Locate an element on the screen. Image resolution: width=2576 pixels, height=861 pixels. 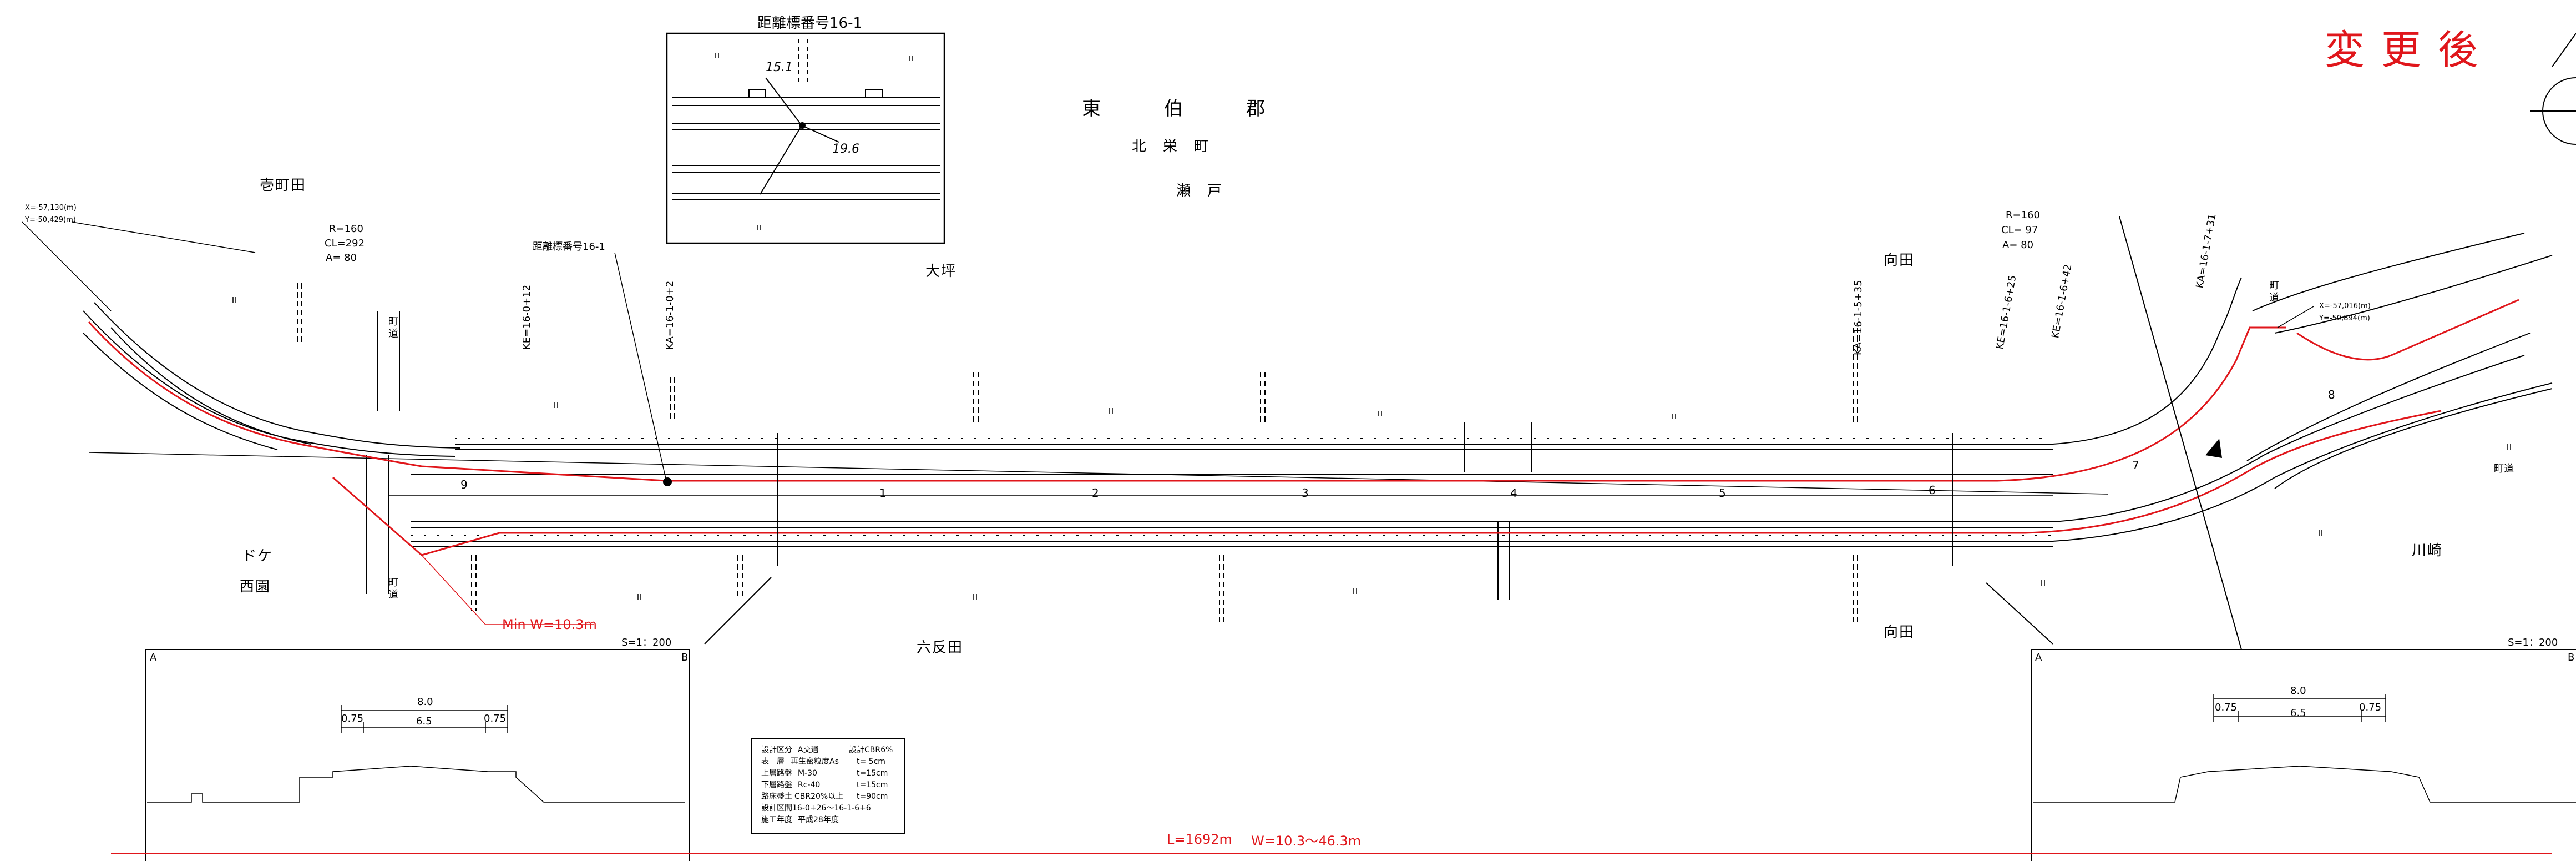
spec-cell: 平成28年度 is located at coordinates (818, 819).